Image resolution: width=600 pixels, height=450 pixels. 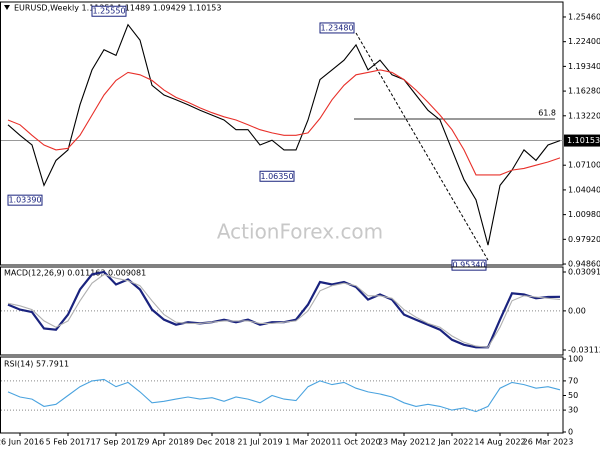 What do you see at coordinates (584, 214) in the screenshot?
I see `y-tick-label: 1.00980` at bounding box center [584, 214].